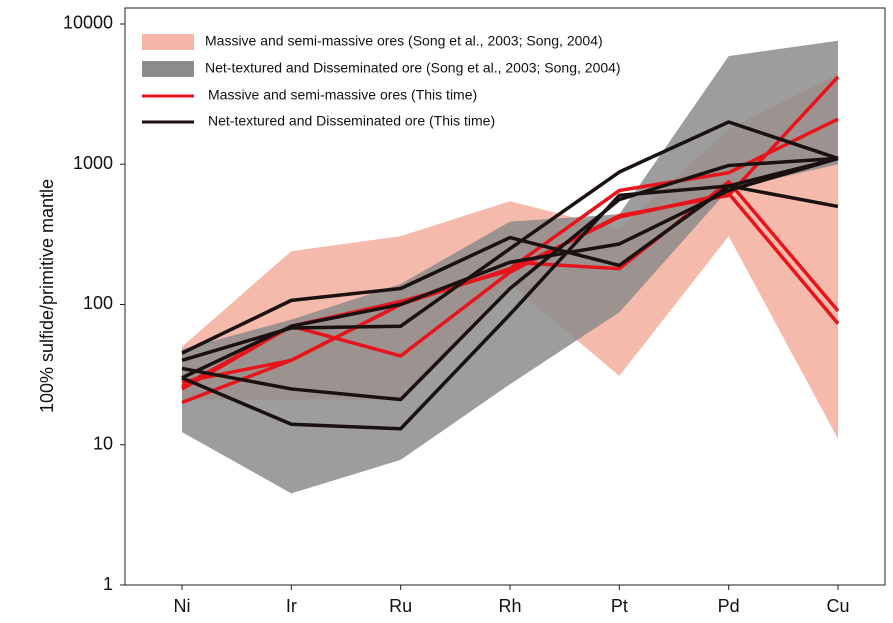  Describe the element at coordinates (619, 606) in the screenshot. I see `x-tick-label: Pt` at that location.